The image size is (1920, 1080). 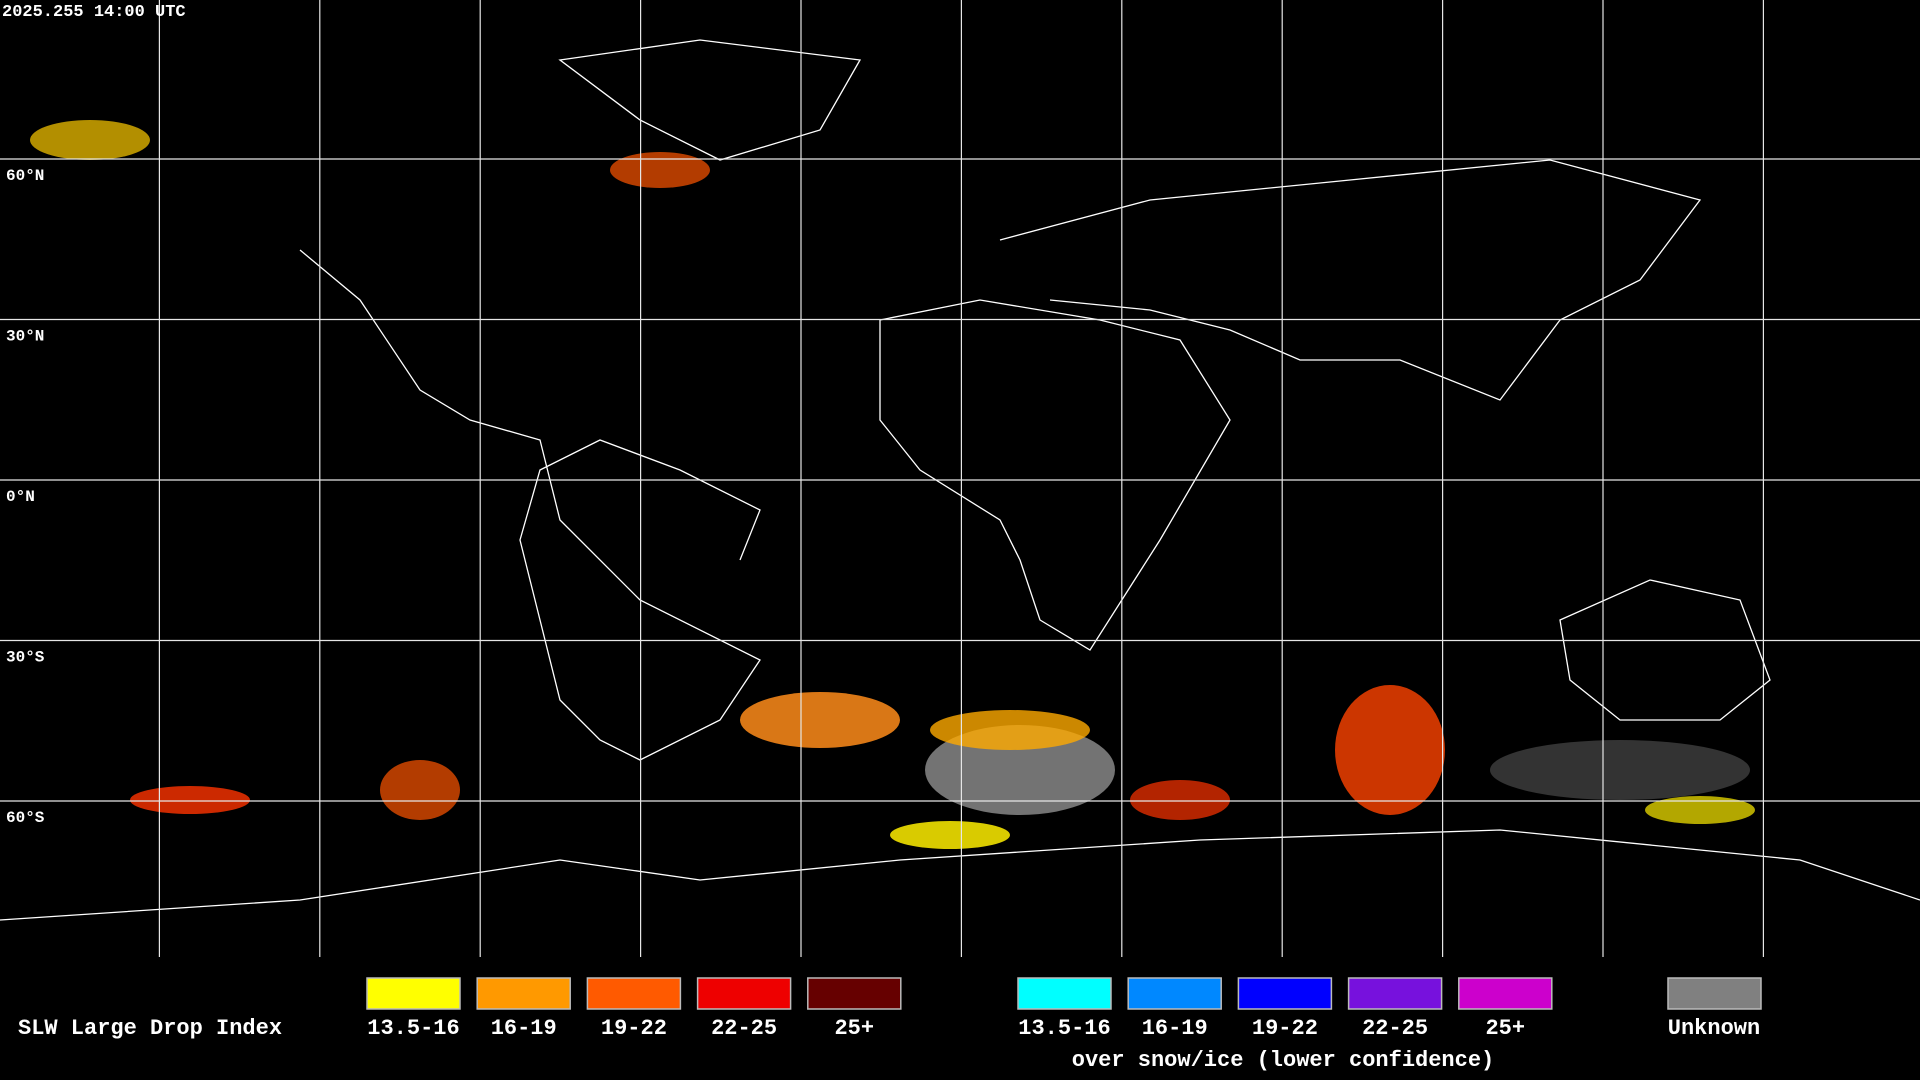 What do you see at coordinates (25, 658) in the screenshot?
I see `latitude-label: 30°S` at bounding box center [25, 658].